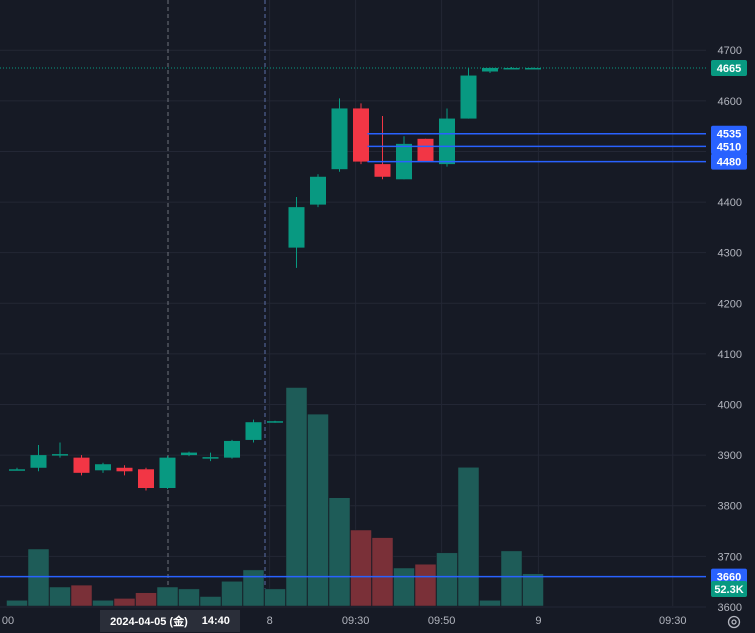 This screenshot has width=755, height=633. What do you see at coordinates (538, 621) in the screenshot?
I see `time-tick-label: 9` at bounding box center [538, 621].